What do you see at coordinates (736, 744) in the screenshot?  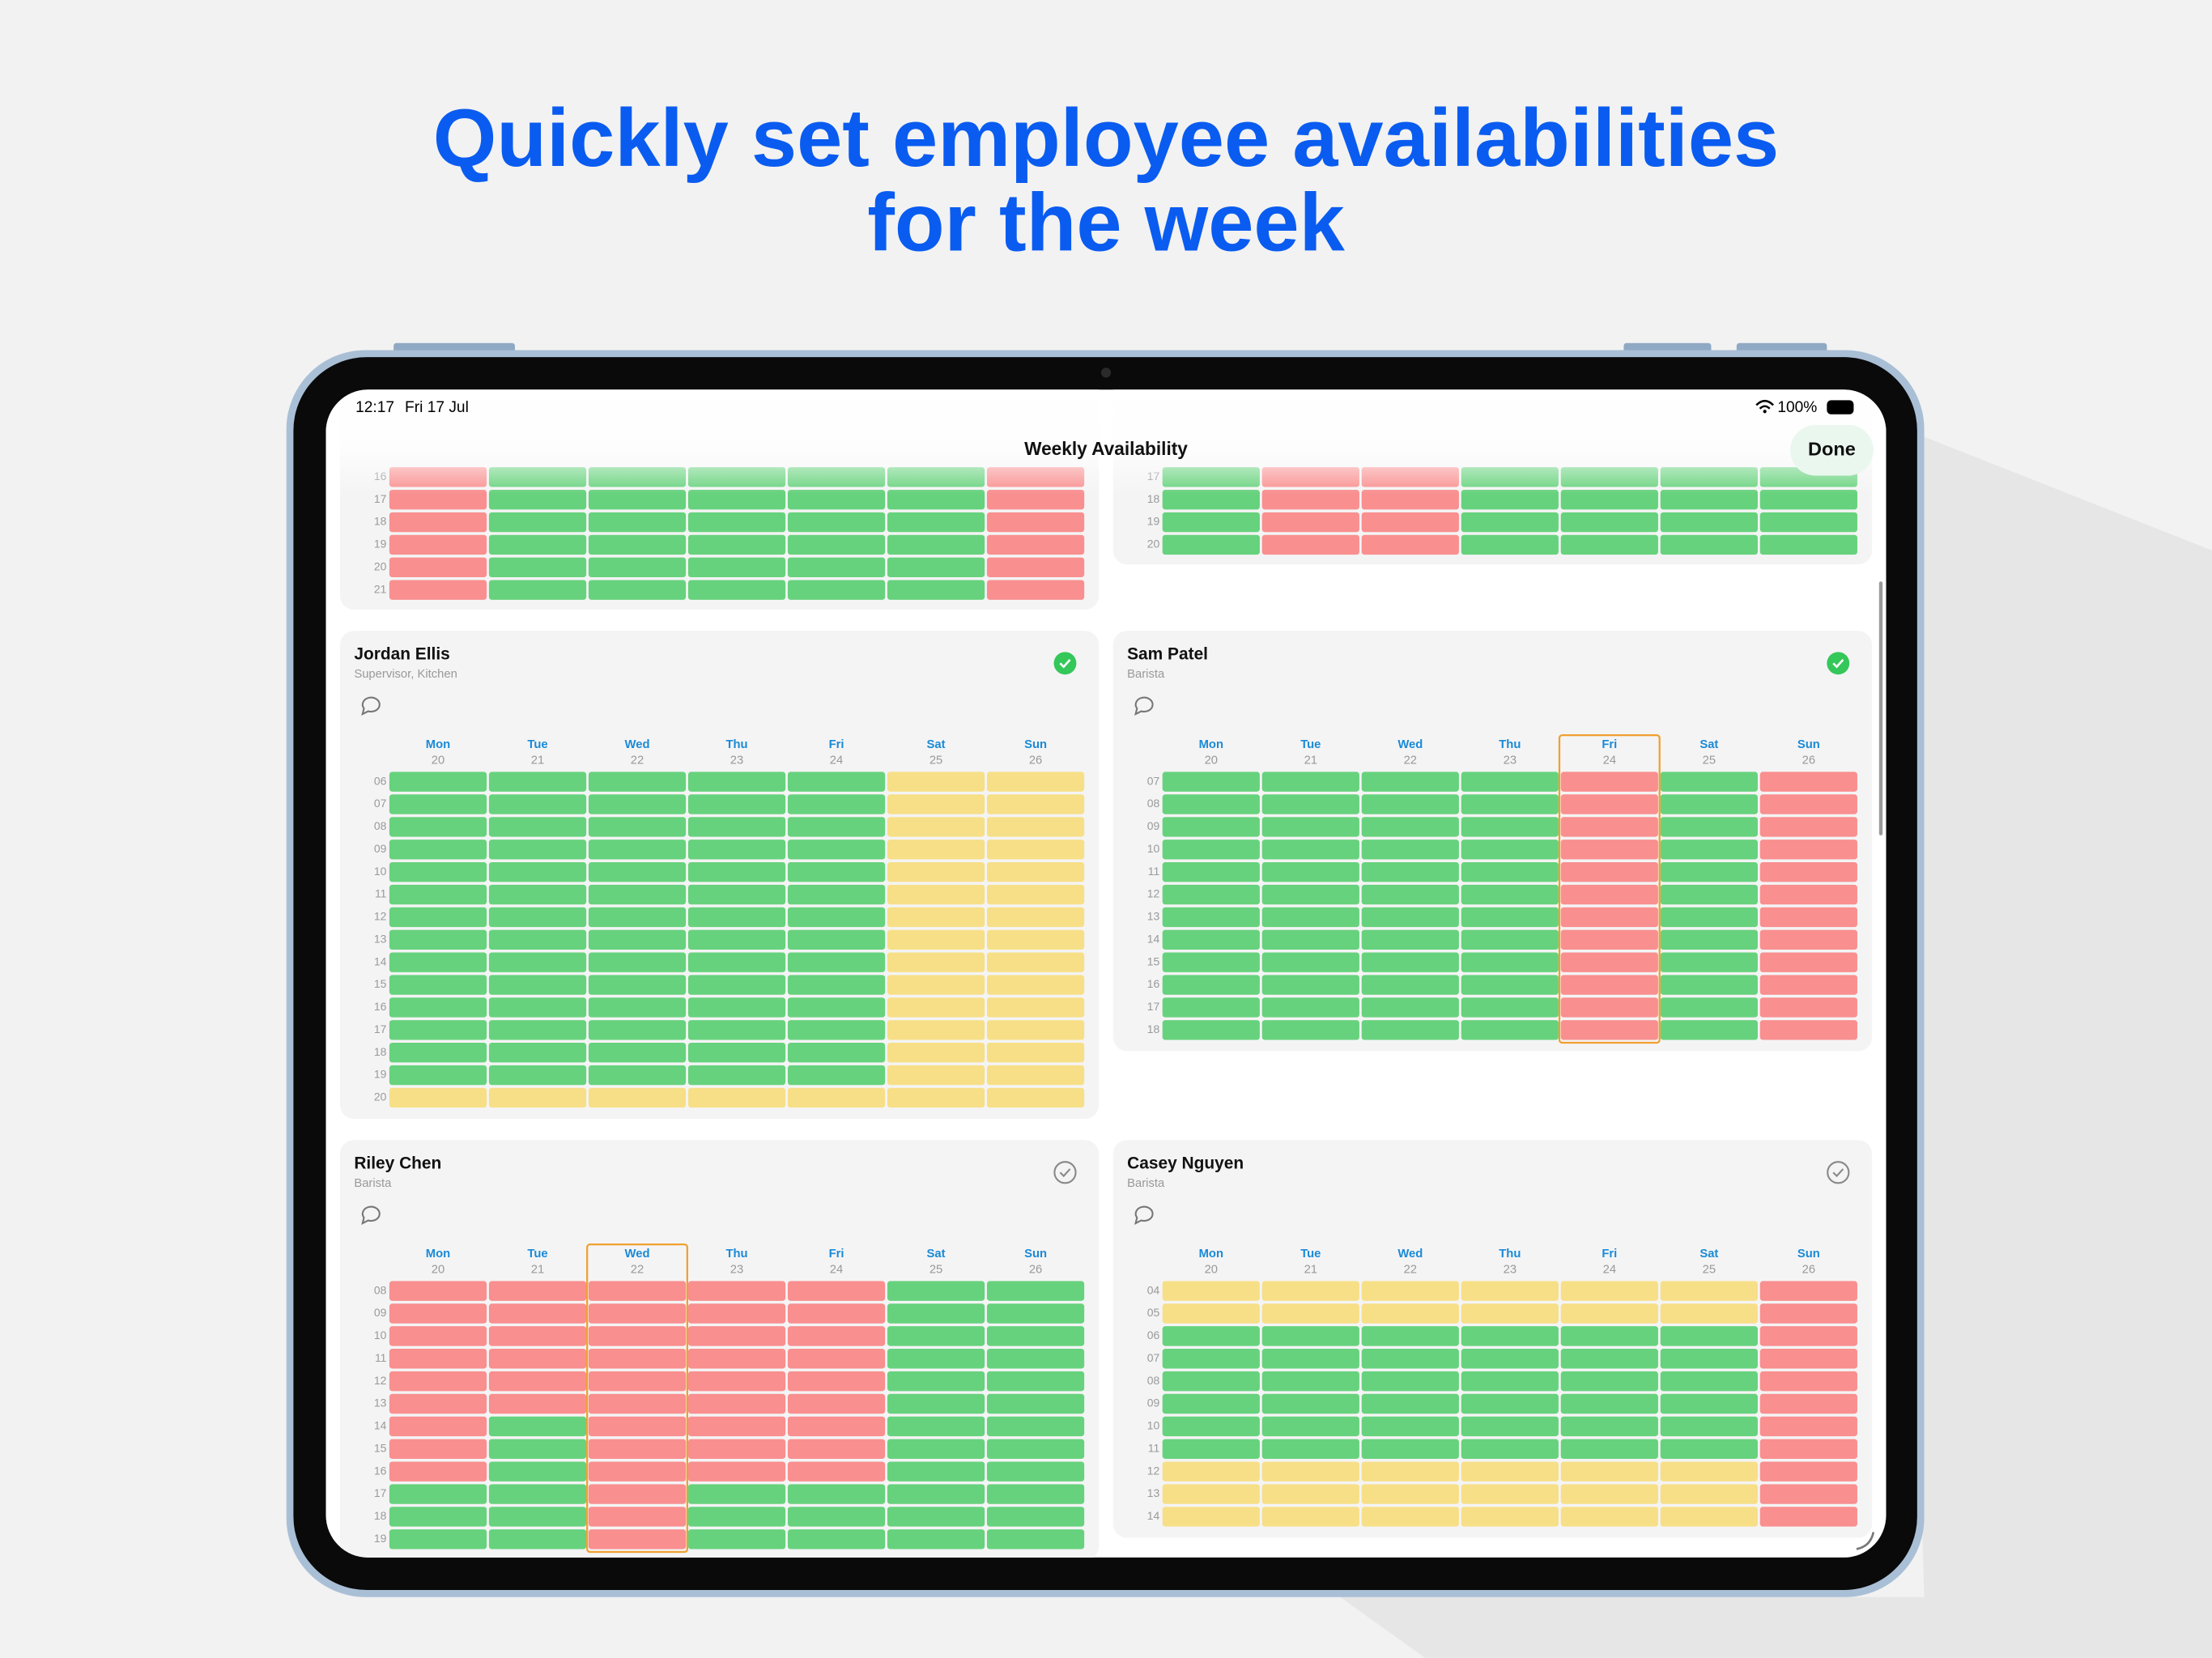 I see `day-label: Thu` at bounding box center [736, 744].